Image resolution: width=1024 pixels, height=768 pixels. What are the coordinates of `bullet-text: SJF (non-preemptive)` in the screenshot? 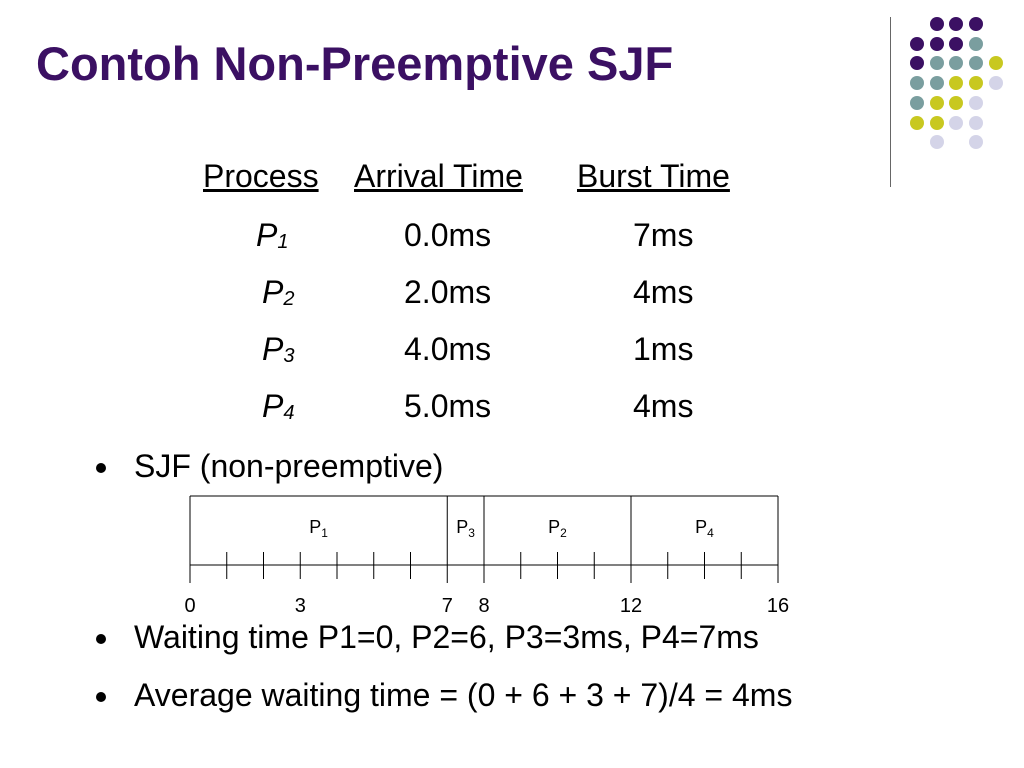 It's located at (289, 466).